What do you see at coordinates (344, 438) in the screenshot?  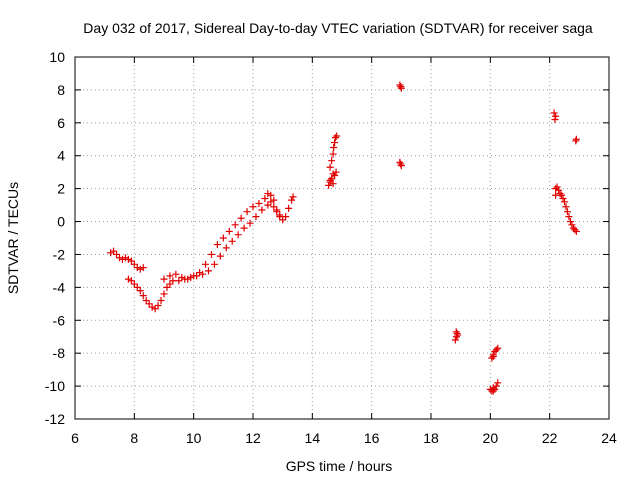 I see `x-tick-labels: 6 8 10 12 14 16 18 20 22 24` at bounding box center [344, 438].